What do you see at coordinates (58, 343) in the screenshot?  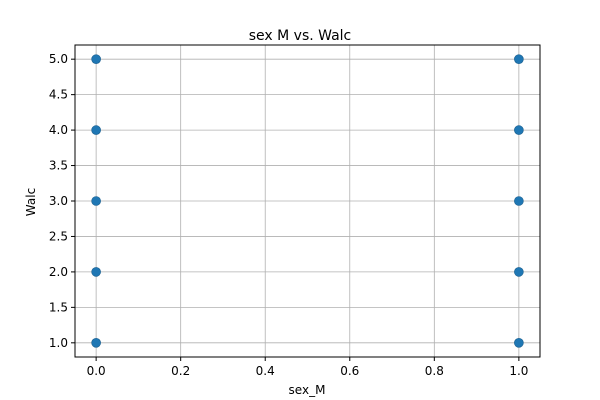 I see `y-tick-label: 1.0` at bounding box center [58, 343].